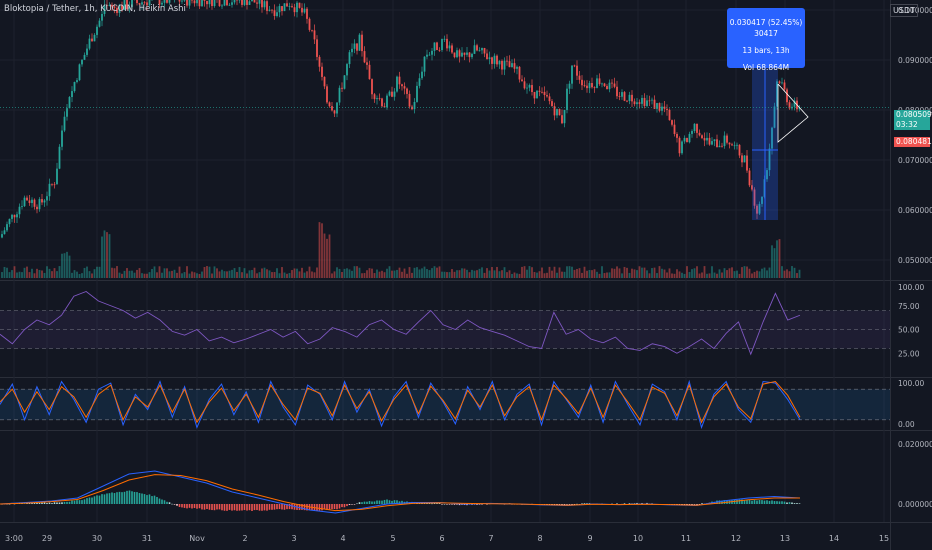 Image resolution: width=932 pixels, height=550 pixels. Describe the element at coordinates (911, 287) in the screenshot. I see `rsi-tick-label: 100.00` at that location.